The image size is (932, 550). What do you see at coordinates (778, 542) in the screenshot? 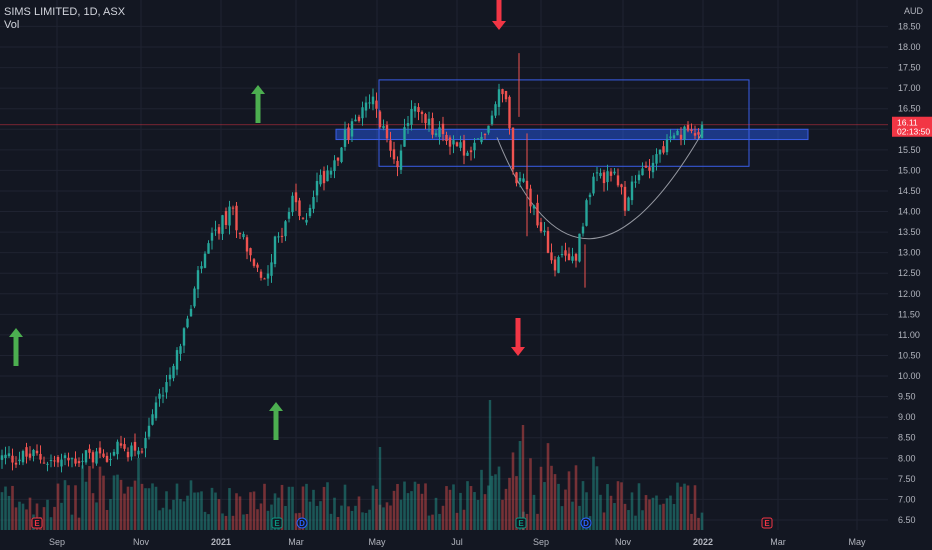
I see `time-tick-label: Mar` at bounding box center [778, 542].